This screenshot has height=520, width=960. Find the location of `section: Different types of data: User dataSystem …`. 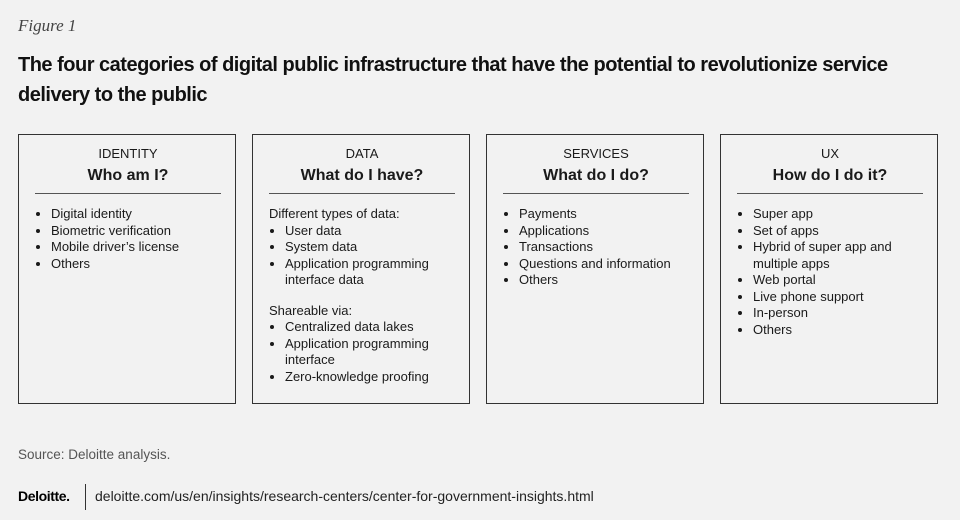

section: Different types of data: User dataSystem … is located at coordinates (362, 247).